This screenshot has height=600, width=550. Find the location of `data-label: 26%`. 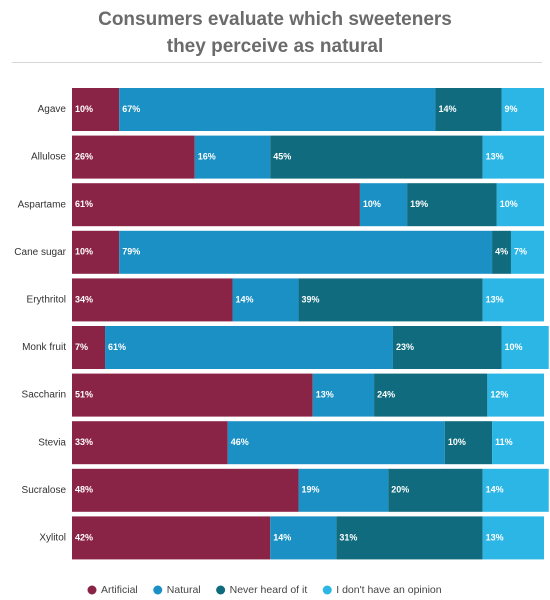

data-label: 26% is located at coordinates (84, 156).